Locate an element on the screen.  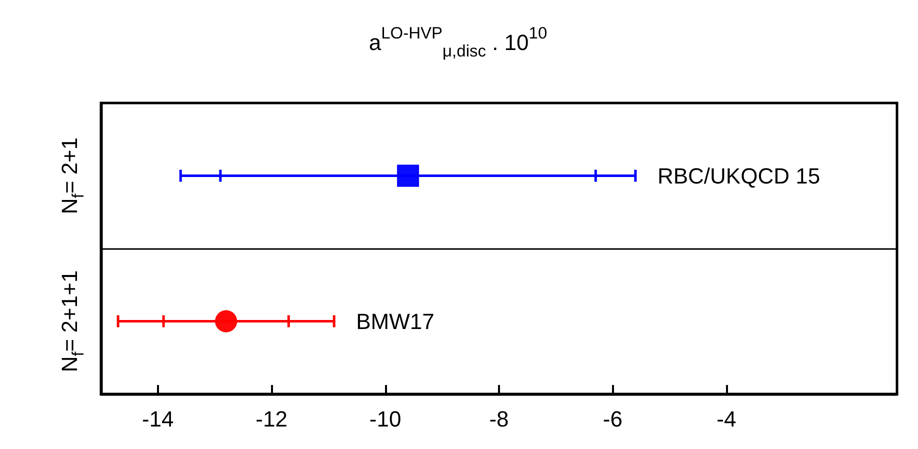
y-tick-label: Nf= 2+1+1 is located at coordinates (72, 321).